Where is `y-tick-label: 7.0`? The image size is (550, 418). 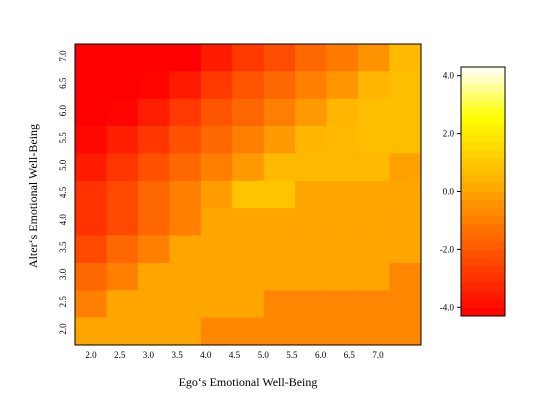 y-tick-label: 7.0 is located at coordinates (63, 56).